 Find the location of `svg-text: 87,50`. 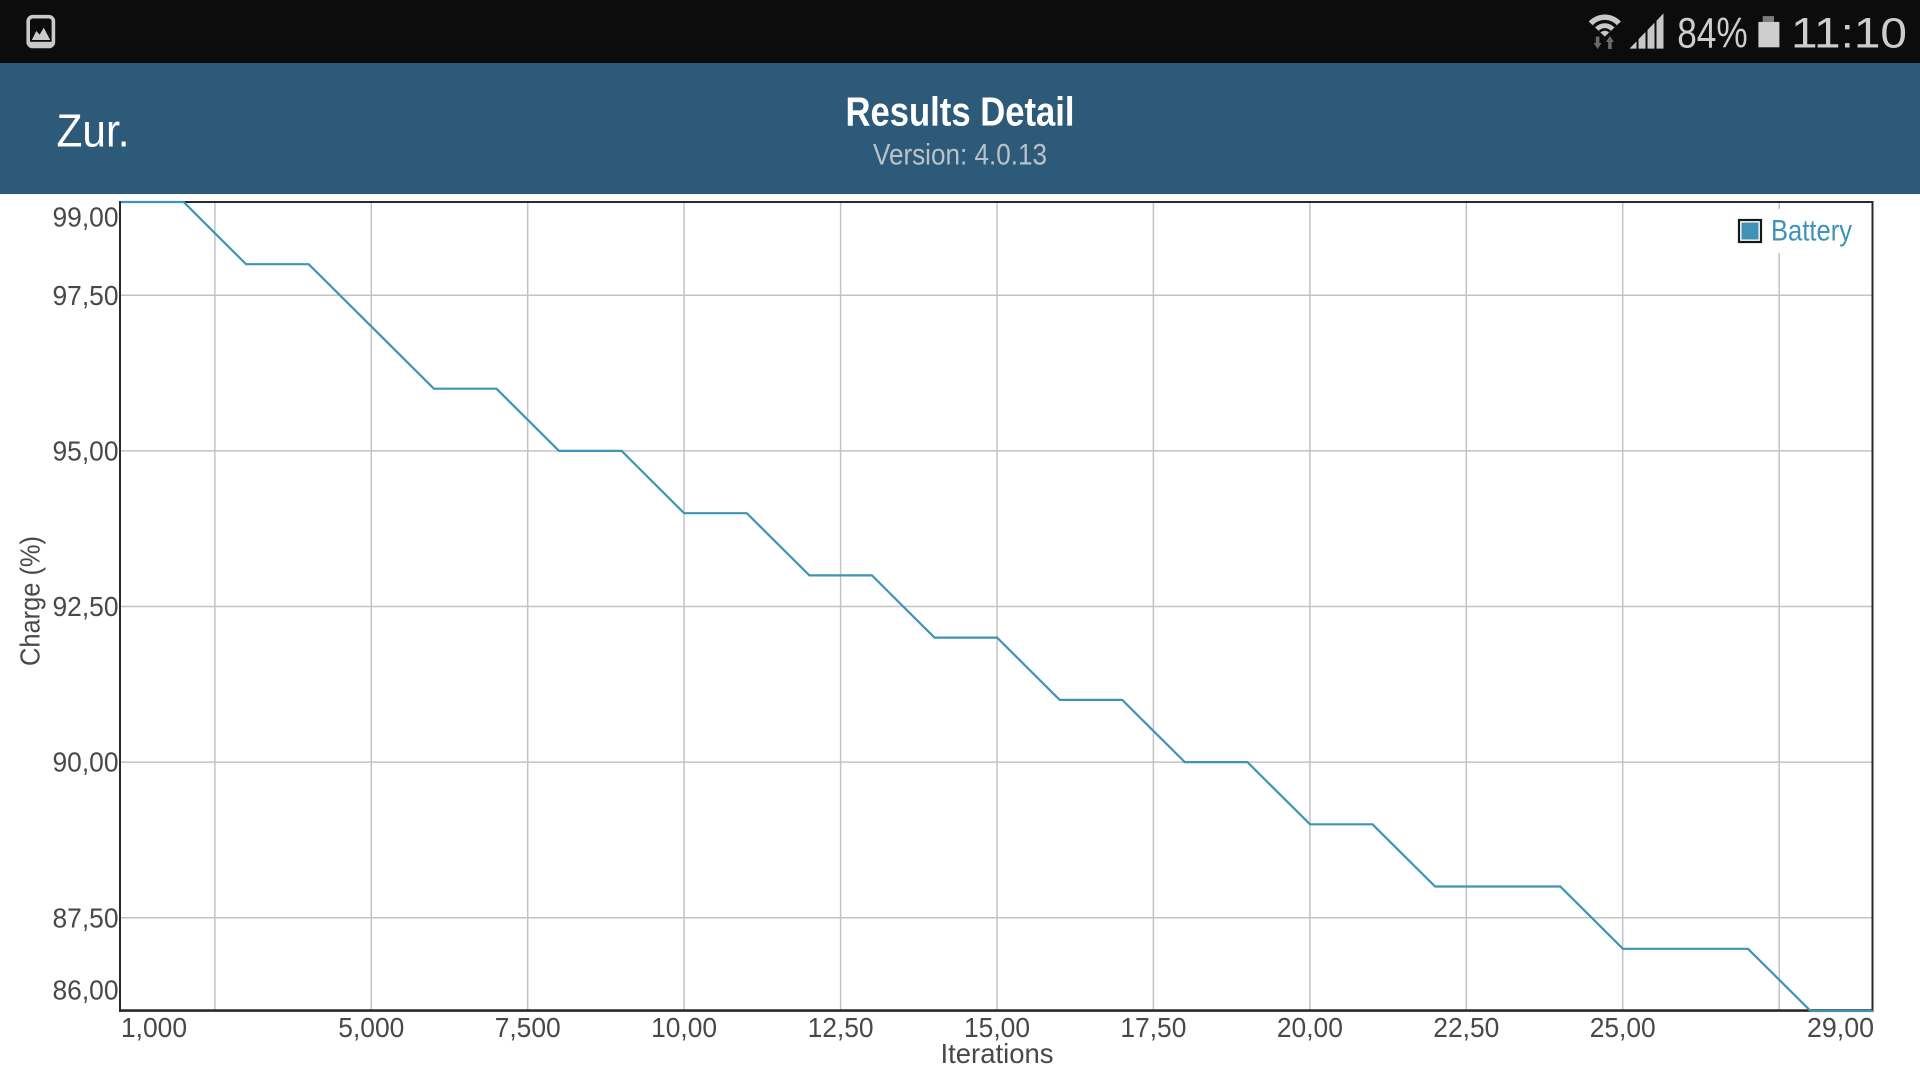

svg-text: 87,50 is located at coordinates (86, 917).